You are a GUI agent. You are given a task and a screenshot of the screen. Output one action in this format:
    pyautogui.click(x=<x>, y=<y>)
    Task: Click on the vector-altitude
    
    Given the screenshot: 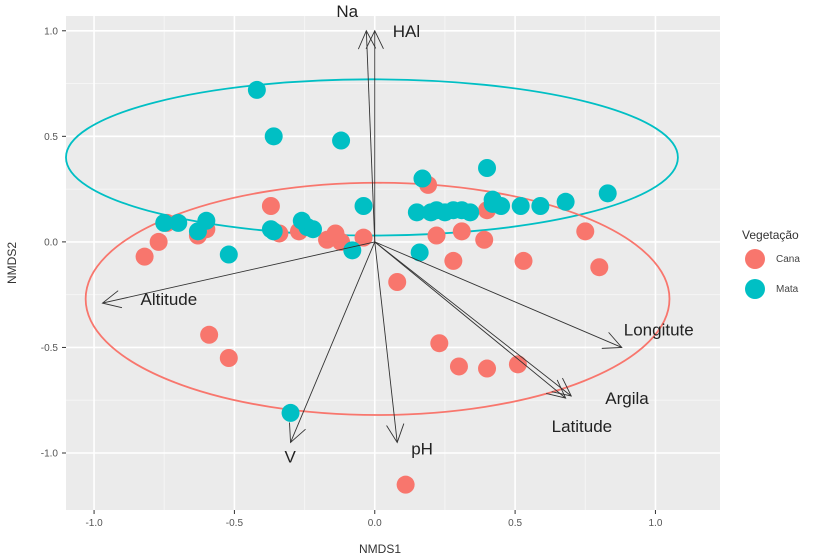 What is the action you would take?
    pyautogui.click(x=238, y=272)
    